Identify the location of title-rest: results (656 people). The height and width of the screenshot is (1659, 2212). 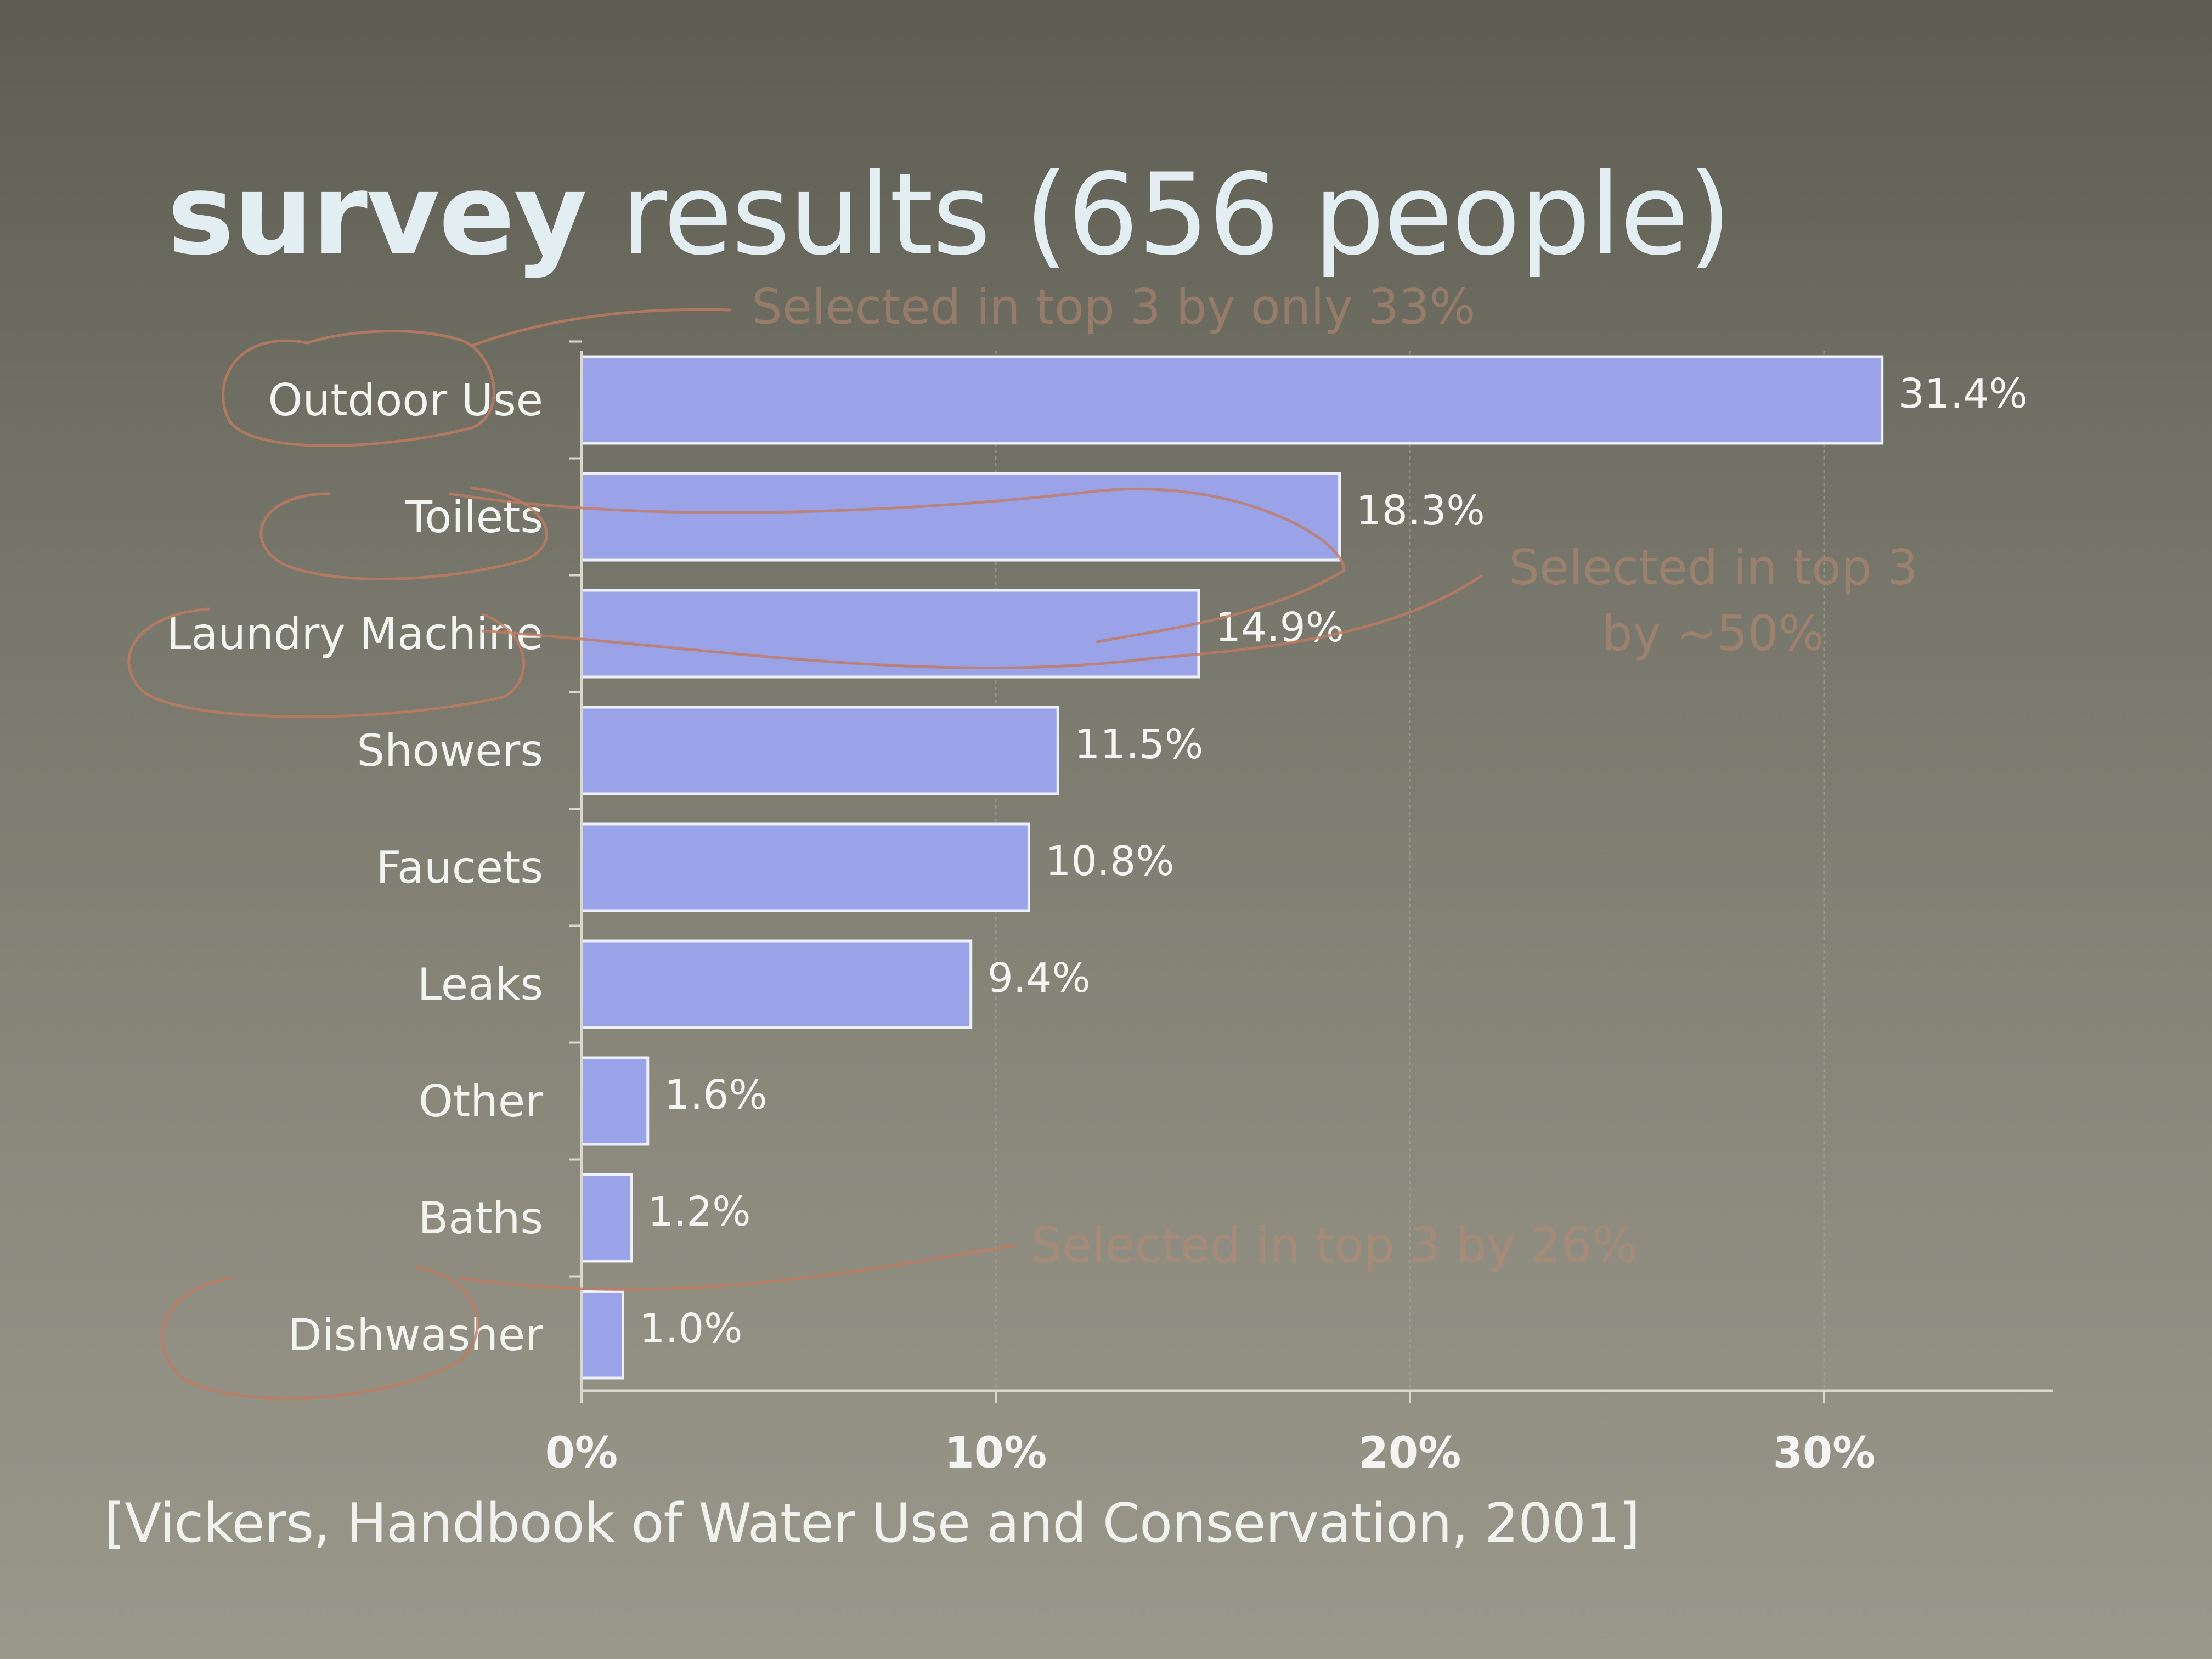
(1159, 215).